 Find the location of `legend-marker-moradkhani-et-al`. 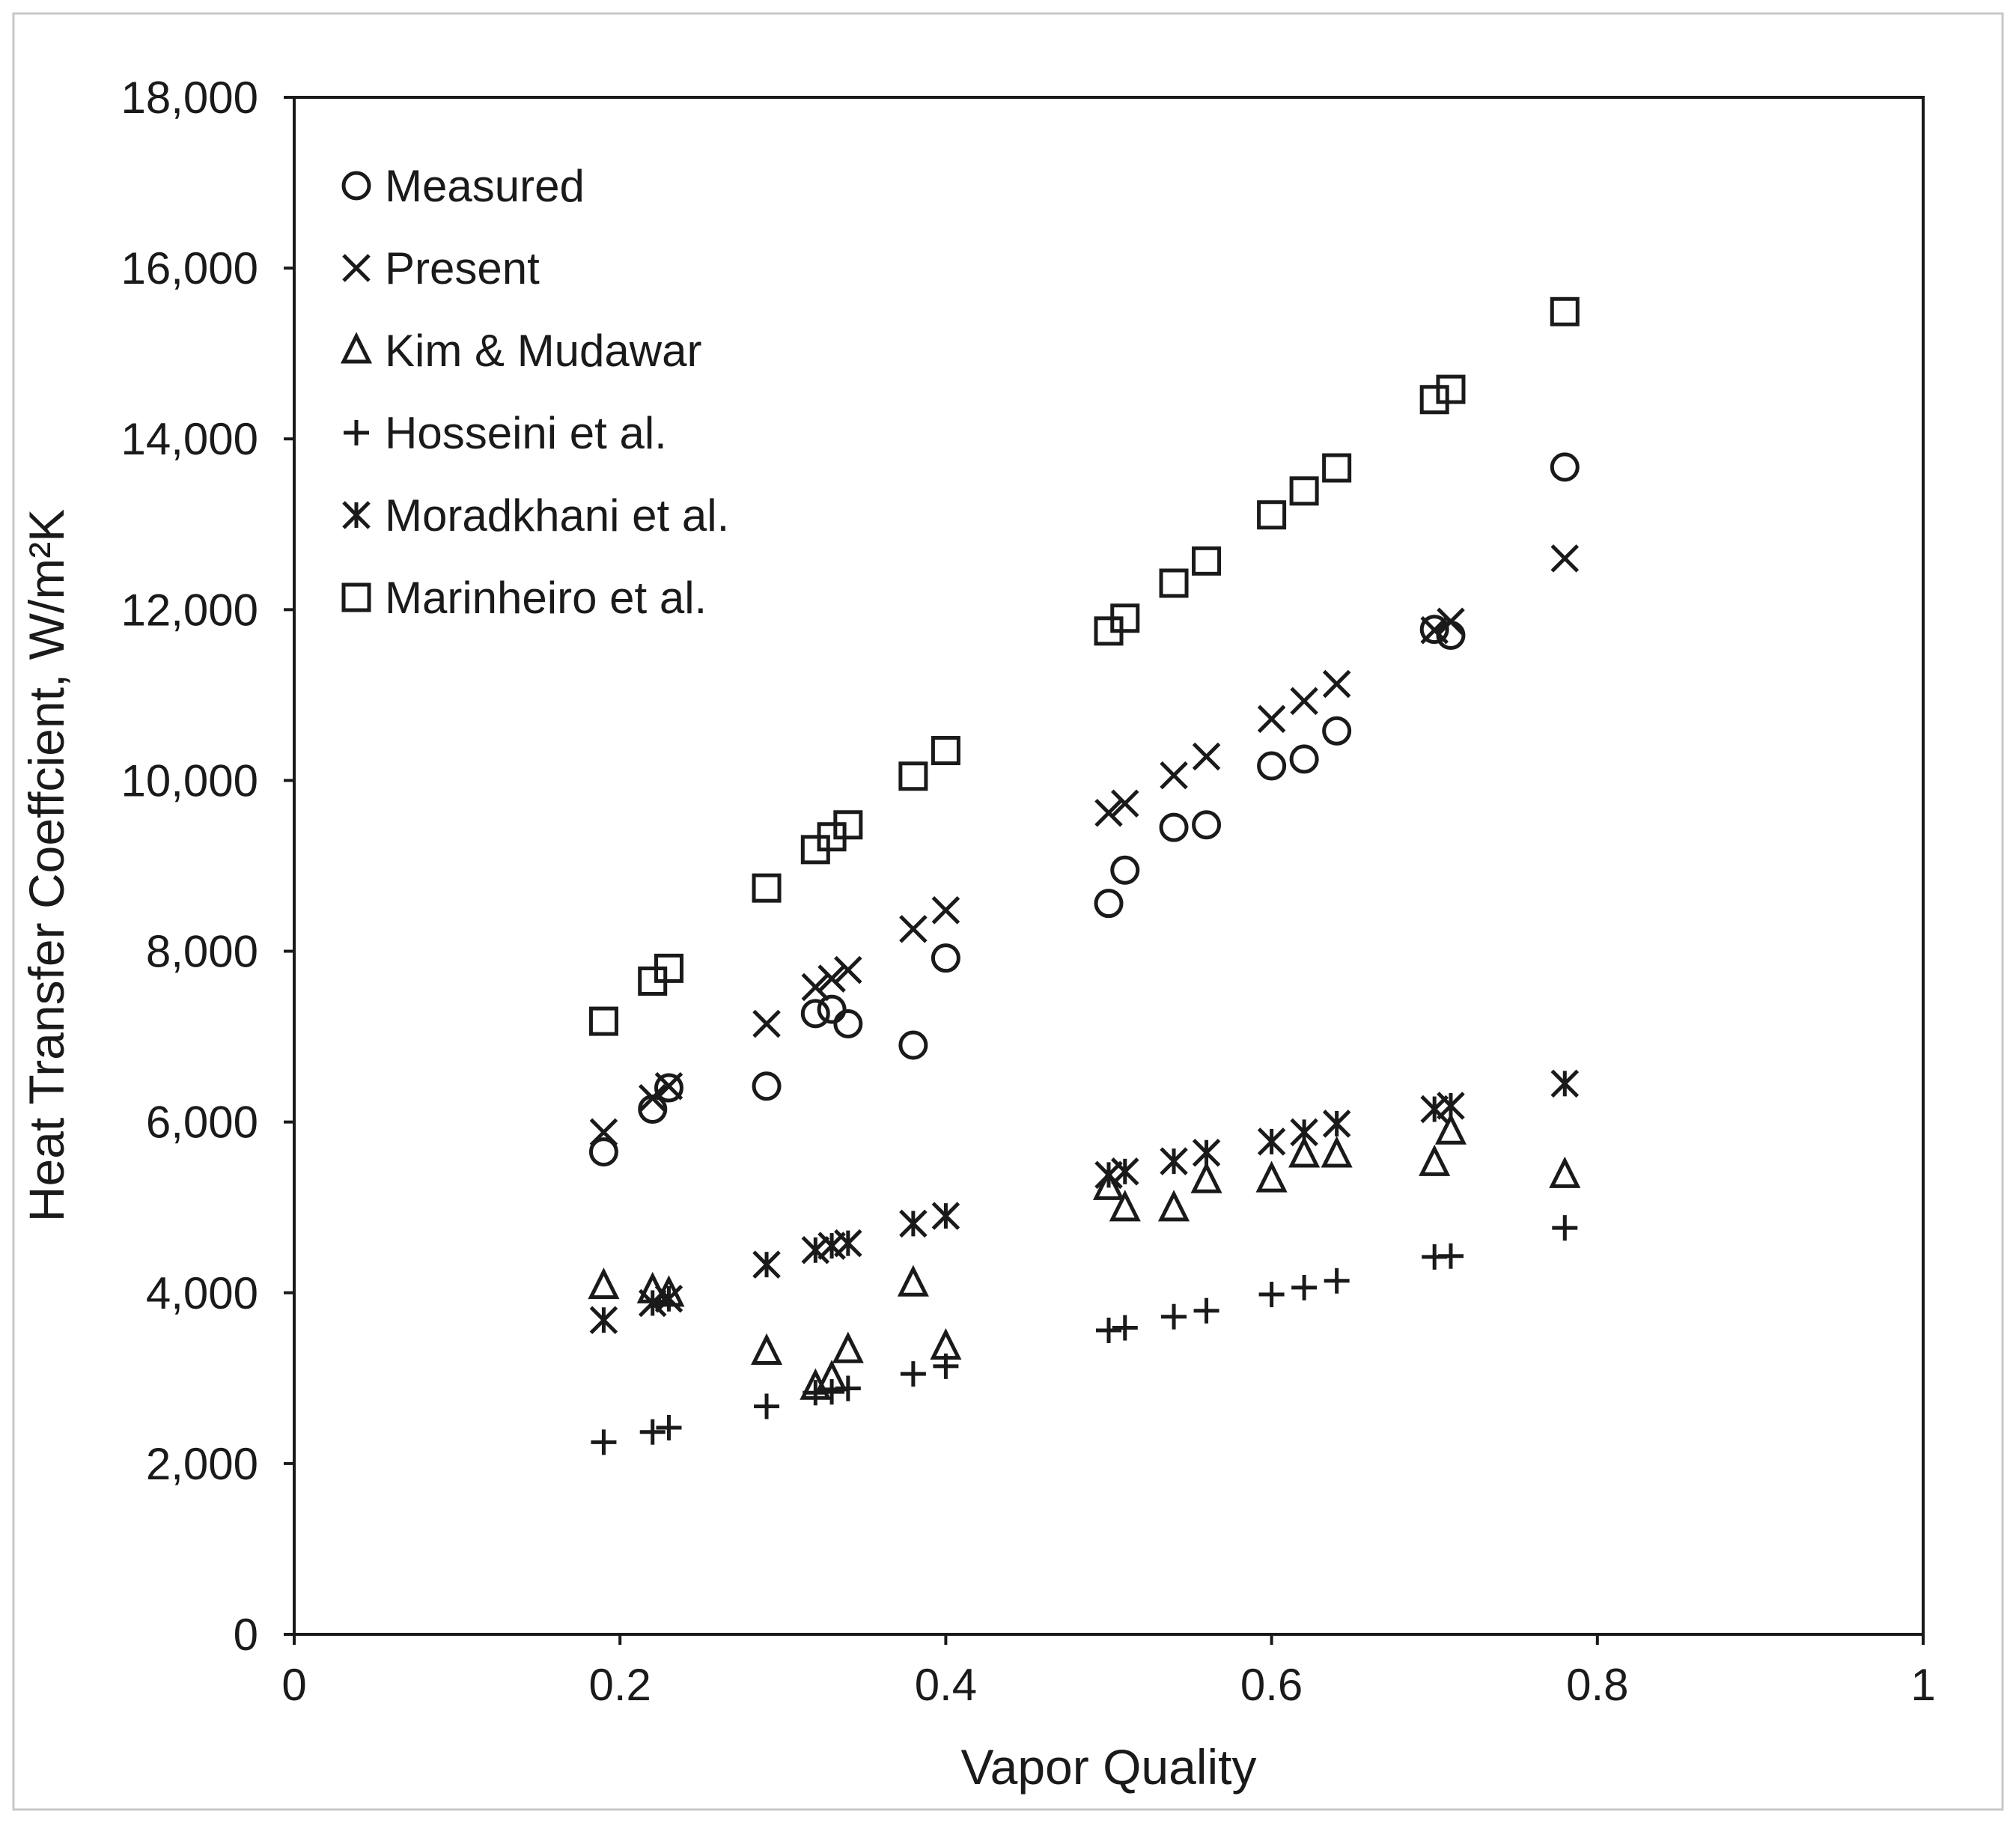

legend-marker-moradkhani-et-al is located at coordinates (356, 515).